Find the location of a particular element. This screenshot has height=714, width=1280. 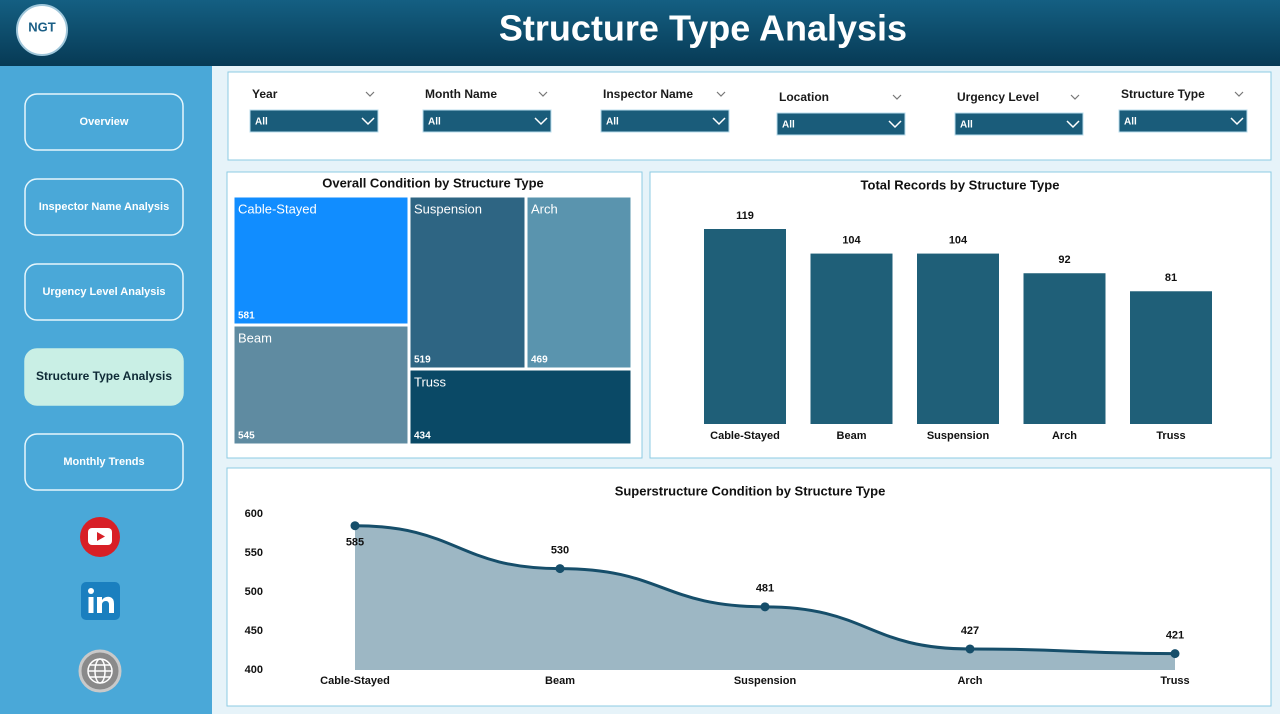

bar-value-label: 81 is located at coordinates (1171, 278).